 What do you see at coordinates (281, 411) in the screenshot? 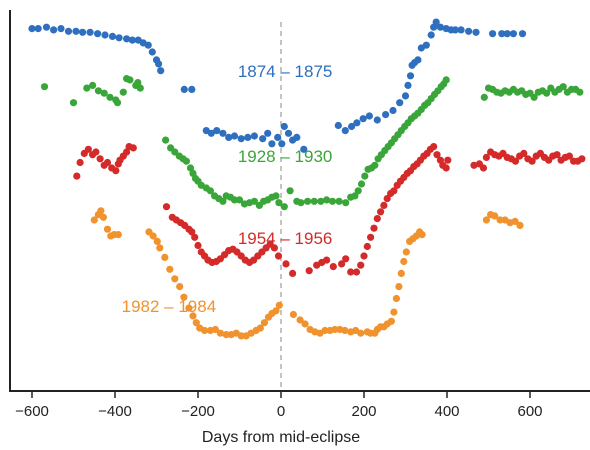
I see `x-tick-label: 0` at bounding box center [281, 411].